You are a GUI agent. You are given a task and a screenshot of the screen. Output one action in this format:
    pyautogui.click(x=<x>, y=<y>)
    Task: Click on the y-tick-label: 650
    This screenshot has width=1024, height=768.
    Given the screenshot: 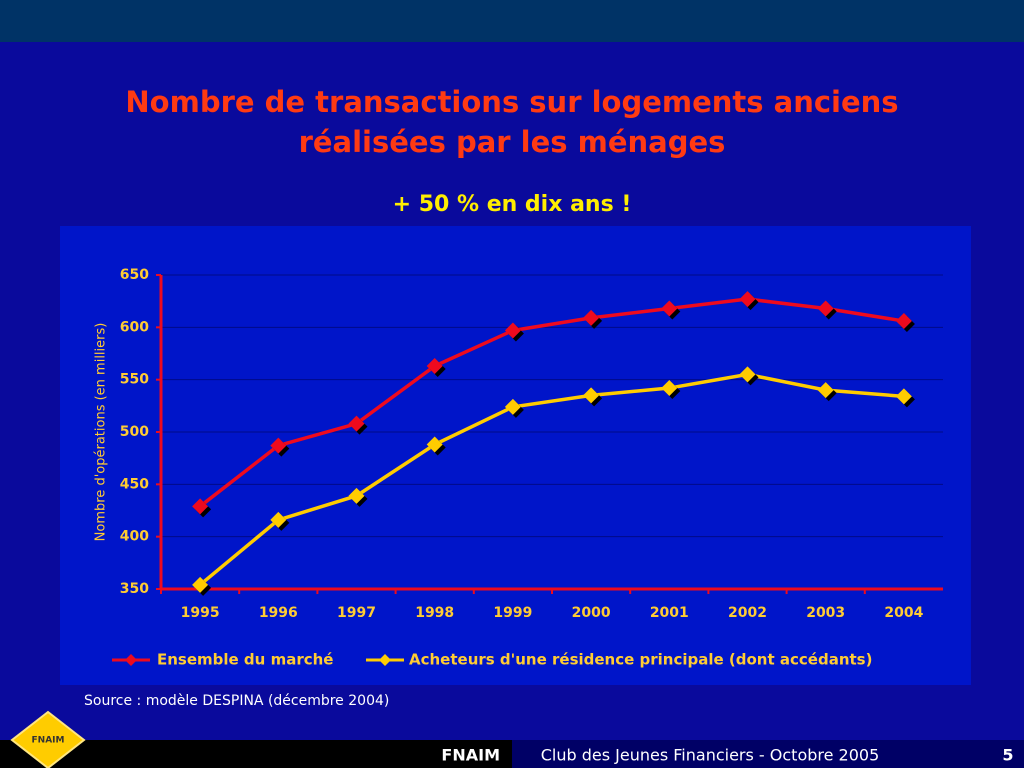 What is the action you would take?
    pyautogui.click(x=134, y=275)
    